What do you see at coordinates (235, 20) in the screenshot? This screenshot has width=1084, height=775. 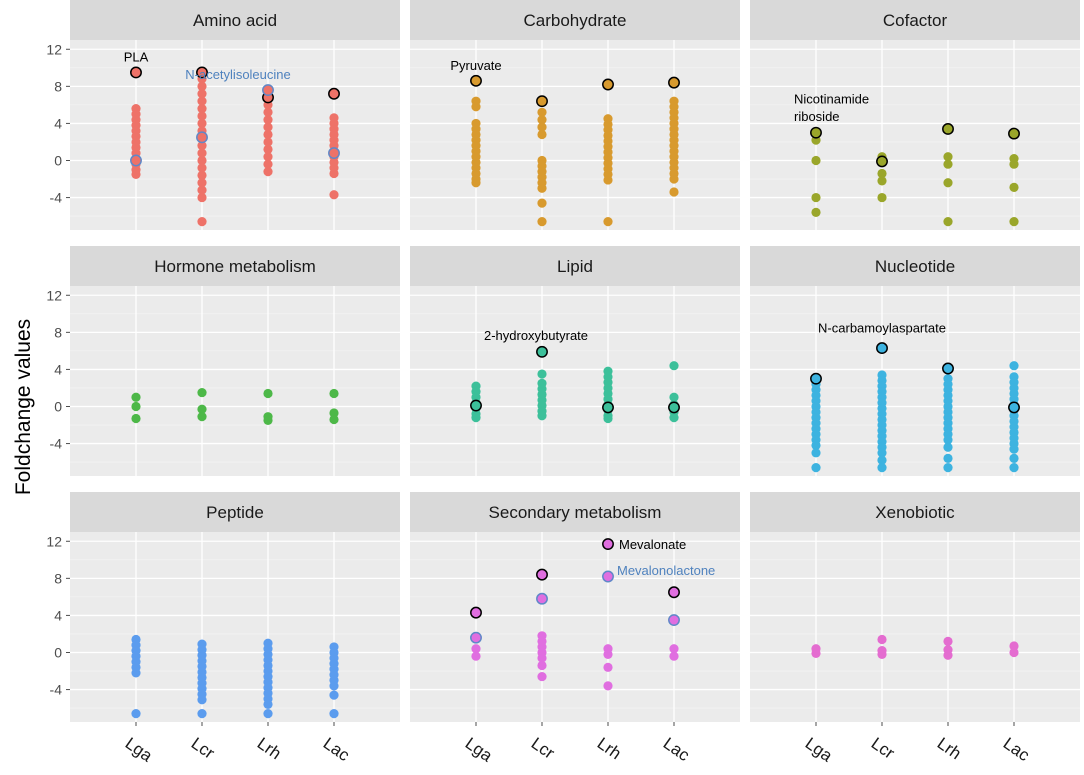 I see `panel-title: Amino acid` at bounding box center [235, 20].